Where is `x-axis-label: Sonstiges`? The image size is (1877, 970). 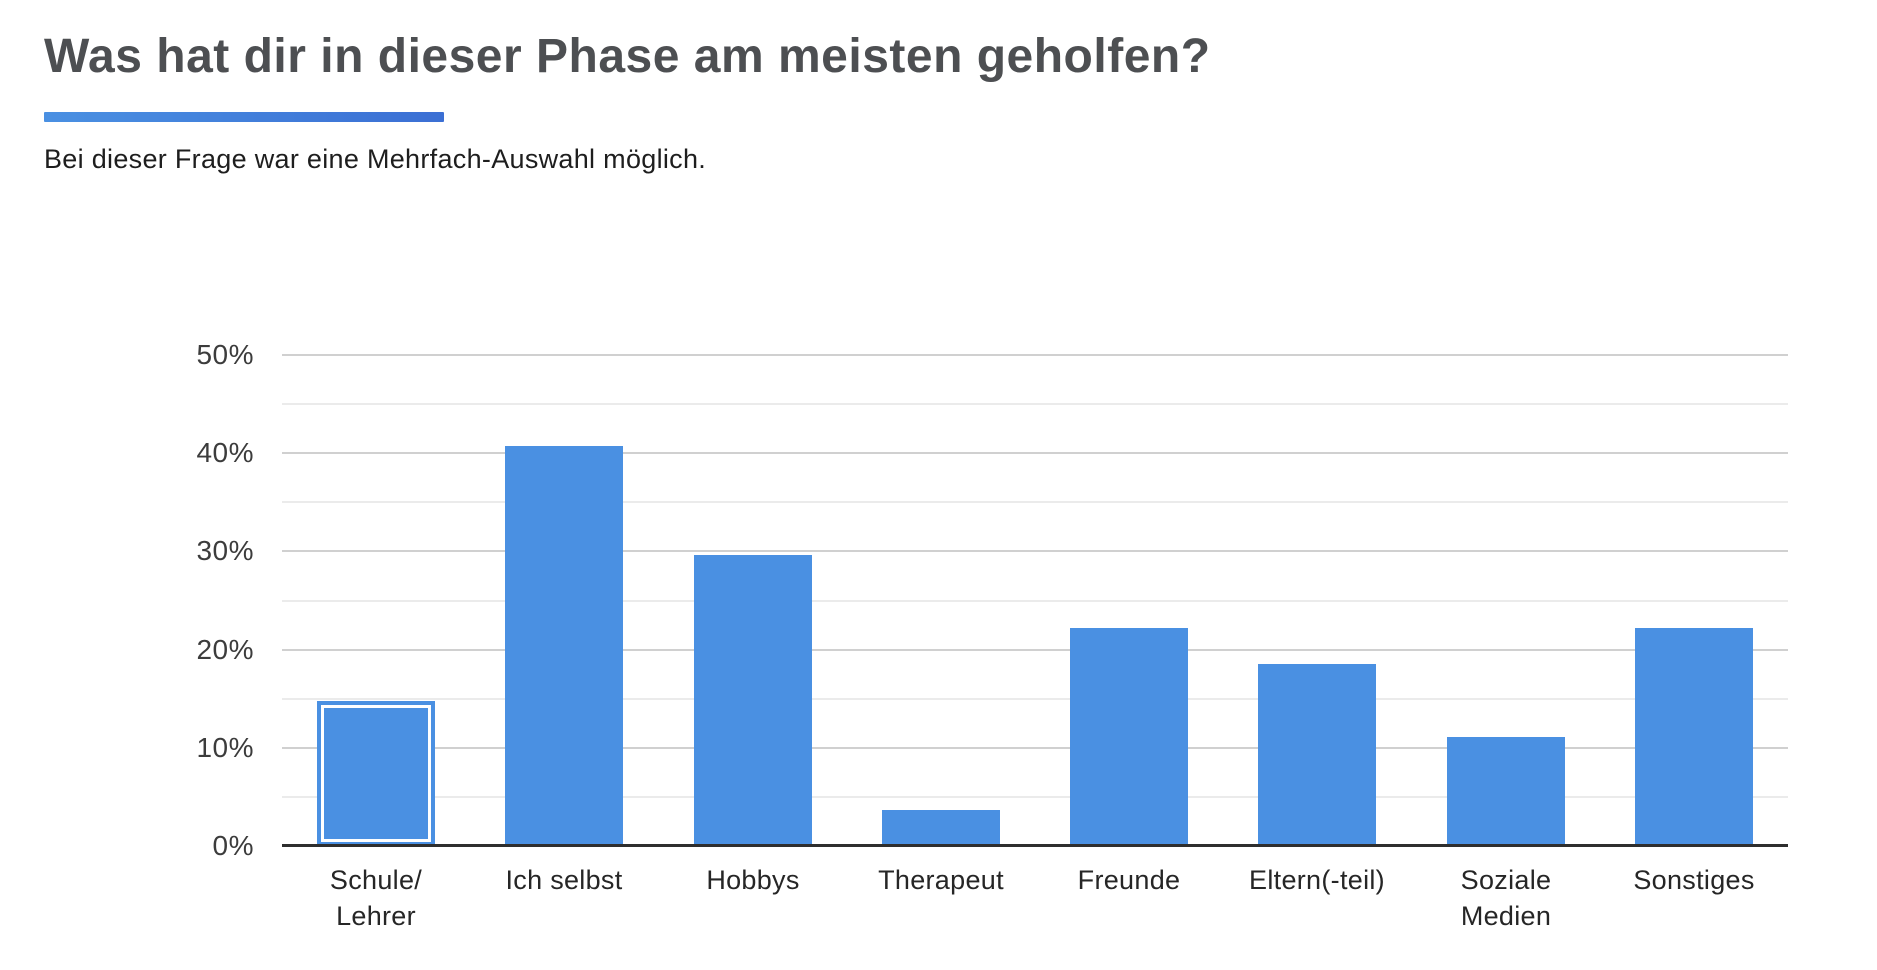 x-axis-label: Sonstiges is located at coordinates (1694, 880).